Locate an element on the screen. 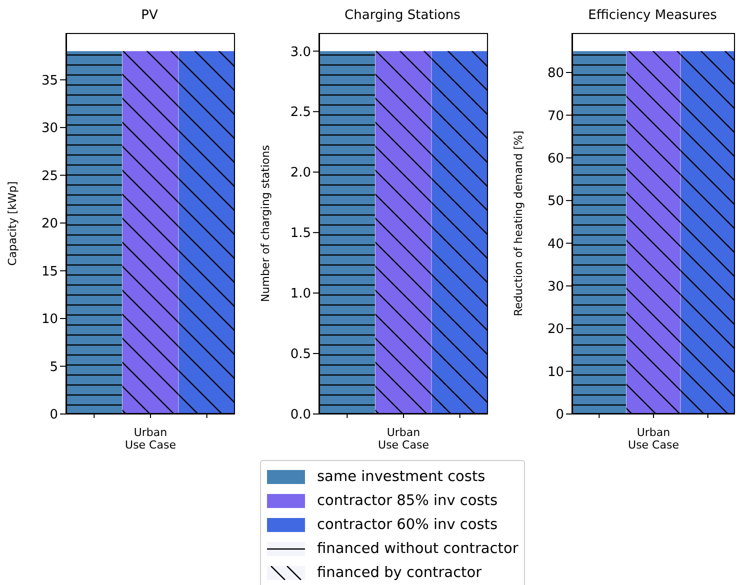 Image resolution: width=741 pixels, height=585 pixels. y-tick-label: 35 is located at coordinates (49, 80).